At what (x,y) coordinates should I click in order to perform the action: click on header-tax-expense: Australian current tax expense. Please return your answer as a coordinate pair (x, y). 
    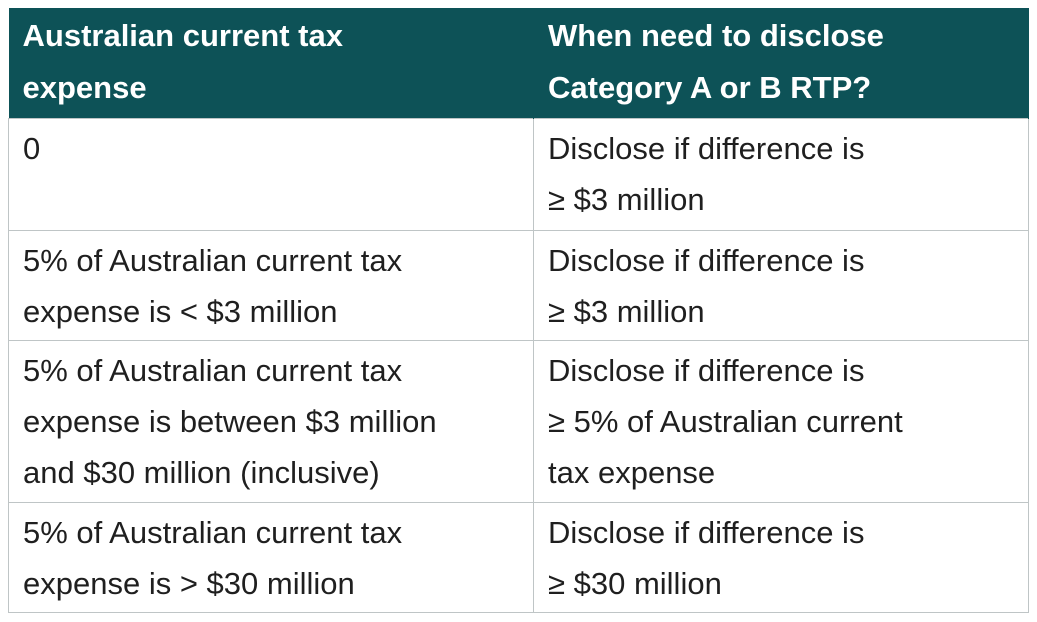
    Looking at the image, I should click on (271, 63).